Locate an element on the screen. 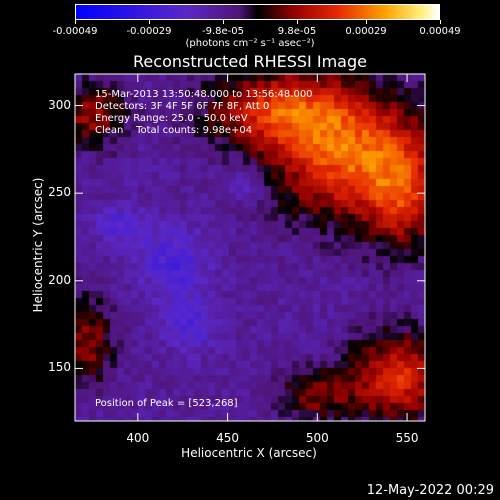  annotation-peak: Position of Peak = [523,268] is located at coordinates (166, 403).